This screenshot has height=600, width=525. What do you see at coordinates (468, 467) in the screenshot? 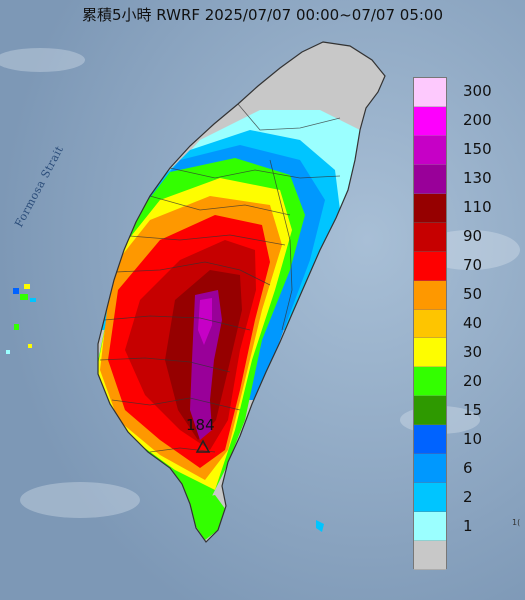
I see `legend-label: 6` at bounding box center [468, 467].